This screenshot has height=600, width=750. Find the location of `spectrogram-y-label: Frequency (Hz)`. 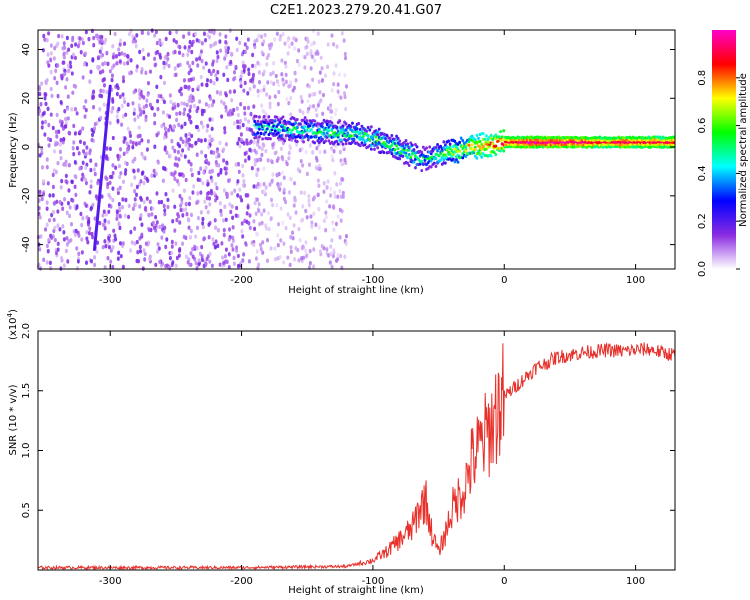

spectrogram-y-label: Frequency (Hz) is located at coordinates (13, 150).